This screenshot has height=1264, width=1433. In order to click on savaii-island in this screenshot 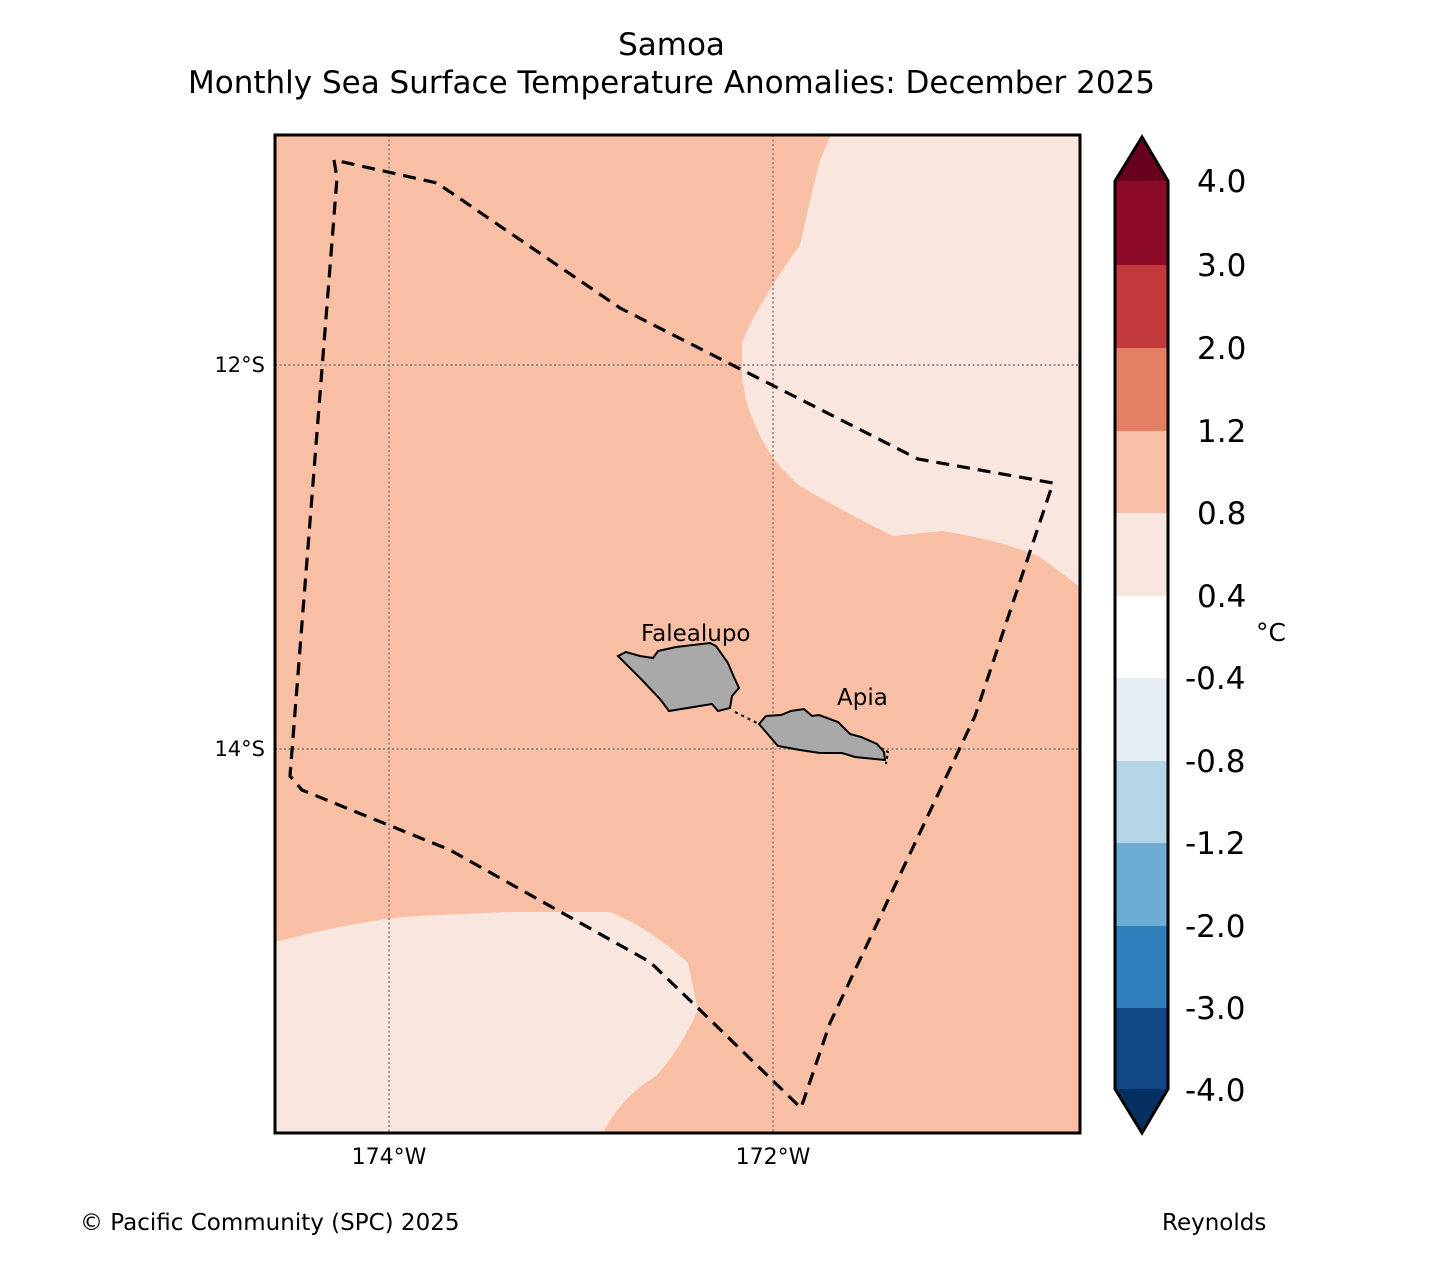, I will do `click(678, 677)`.